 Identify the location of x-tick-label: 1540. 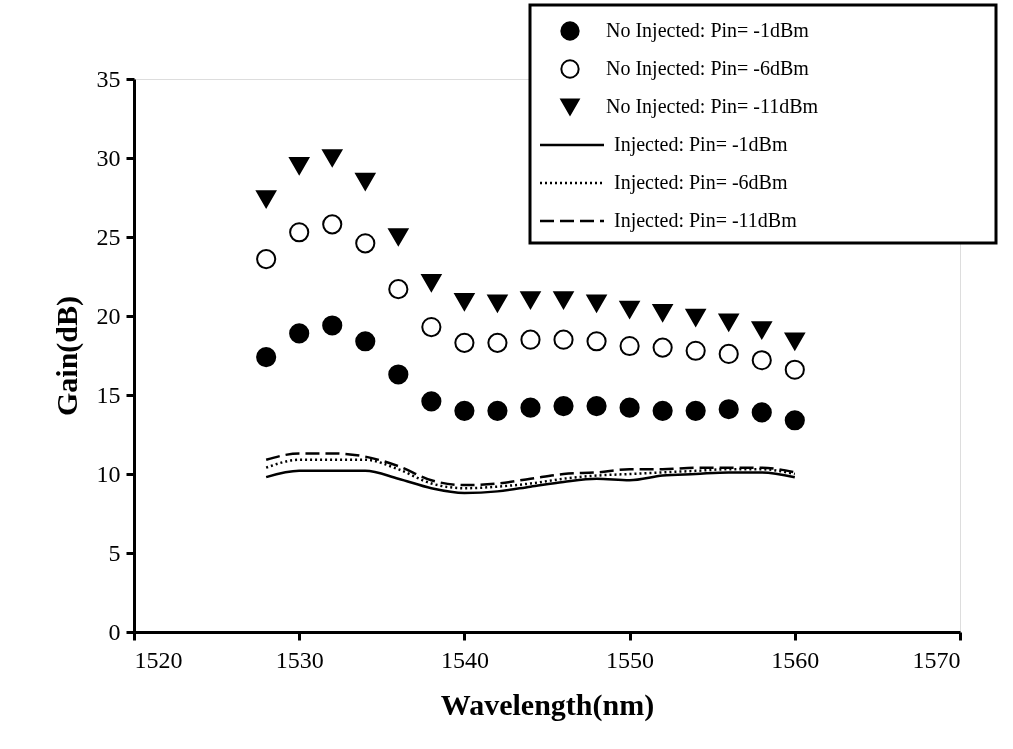
(464, 659).